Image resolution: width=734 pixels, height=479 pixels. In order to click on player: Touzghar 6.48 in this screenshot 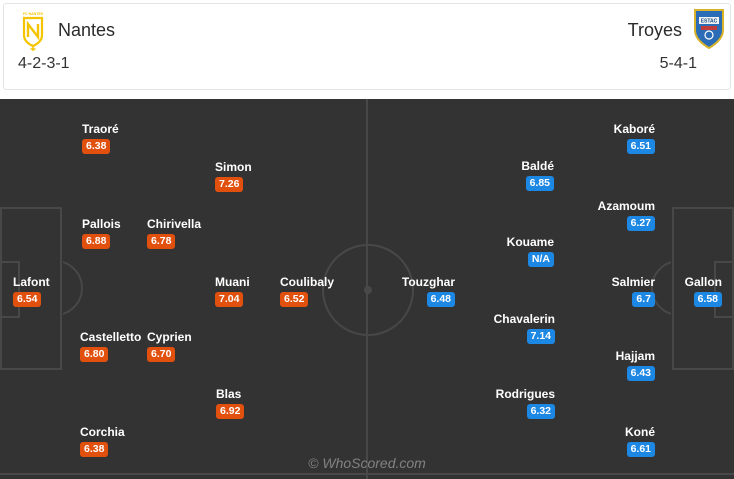, I will do `click(428, 291)`.